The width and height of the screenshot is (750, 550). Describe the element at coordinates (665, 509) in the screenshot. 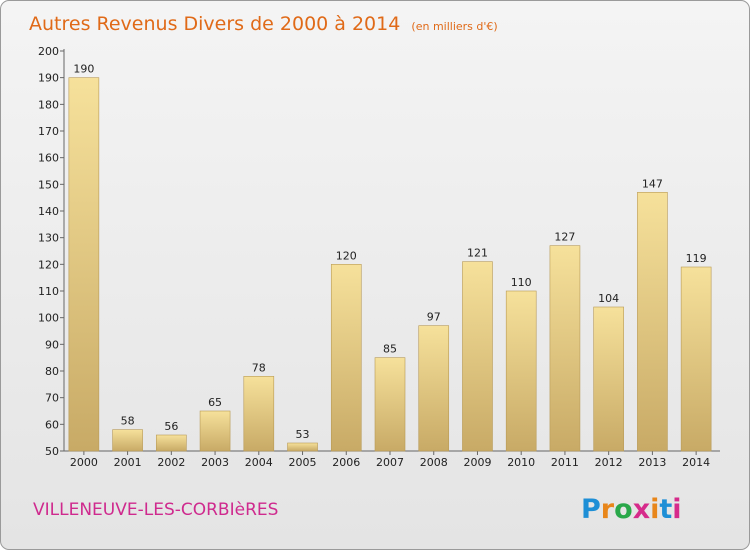

I see `logo-letter: t` at that location.